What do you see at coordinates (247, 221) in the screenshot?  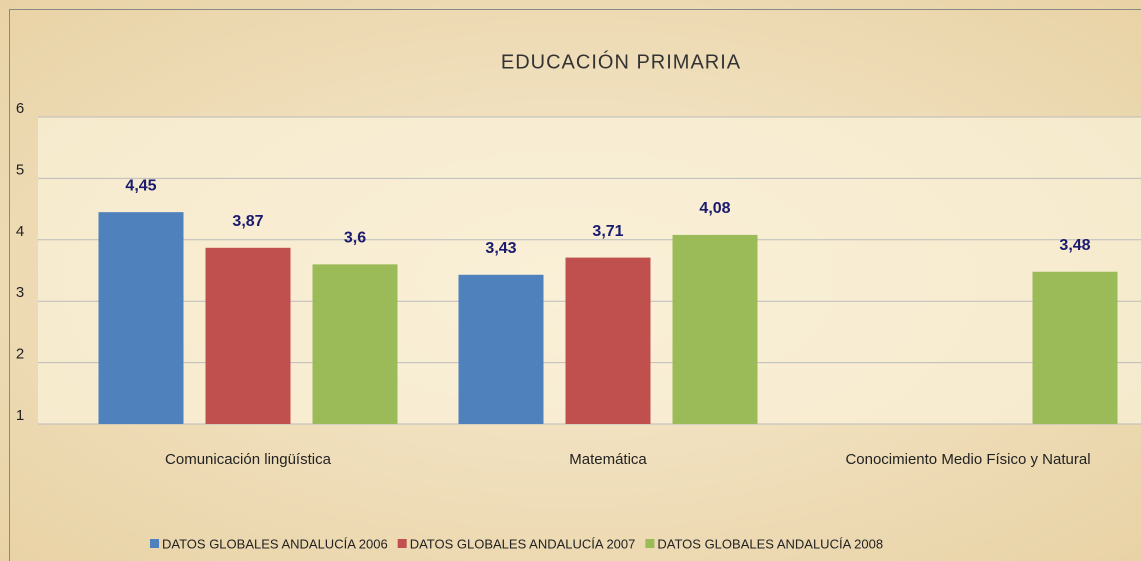 I see `value-label: 3,87` at bounding box center [247, 221].